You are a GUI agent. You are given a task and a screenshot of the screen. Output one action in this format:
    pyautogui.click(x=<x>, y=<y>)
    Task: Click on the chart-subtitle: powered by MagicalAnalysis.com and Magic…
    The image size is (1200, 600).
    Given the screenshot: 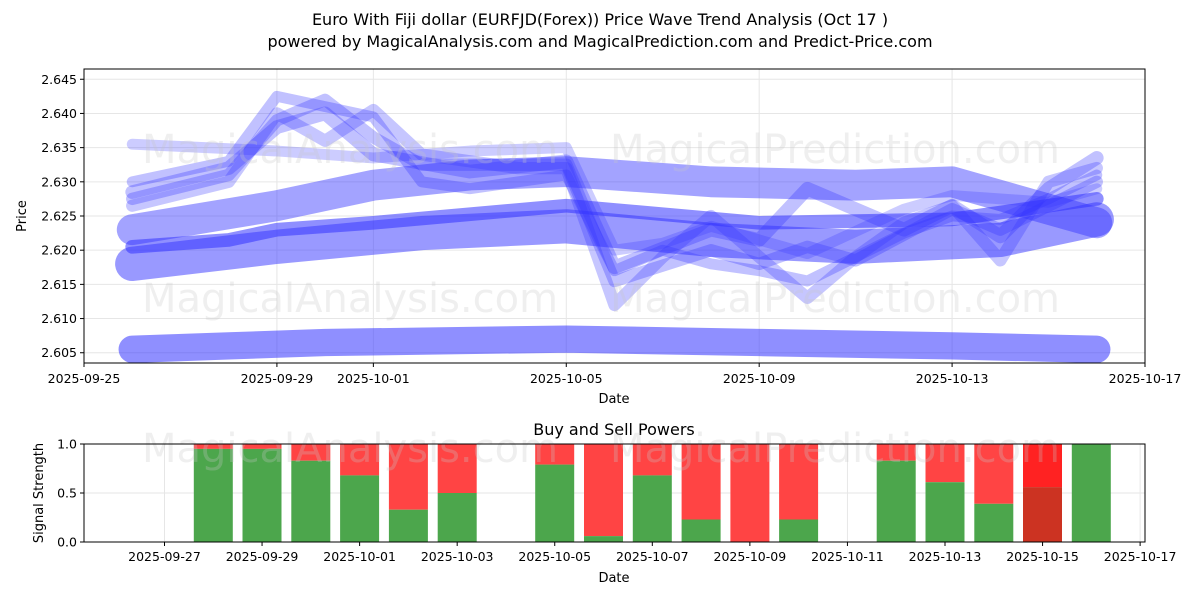 What is the action you would take?
    pyautogui.click(x=599, y=41)
    